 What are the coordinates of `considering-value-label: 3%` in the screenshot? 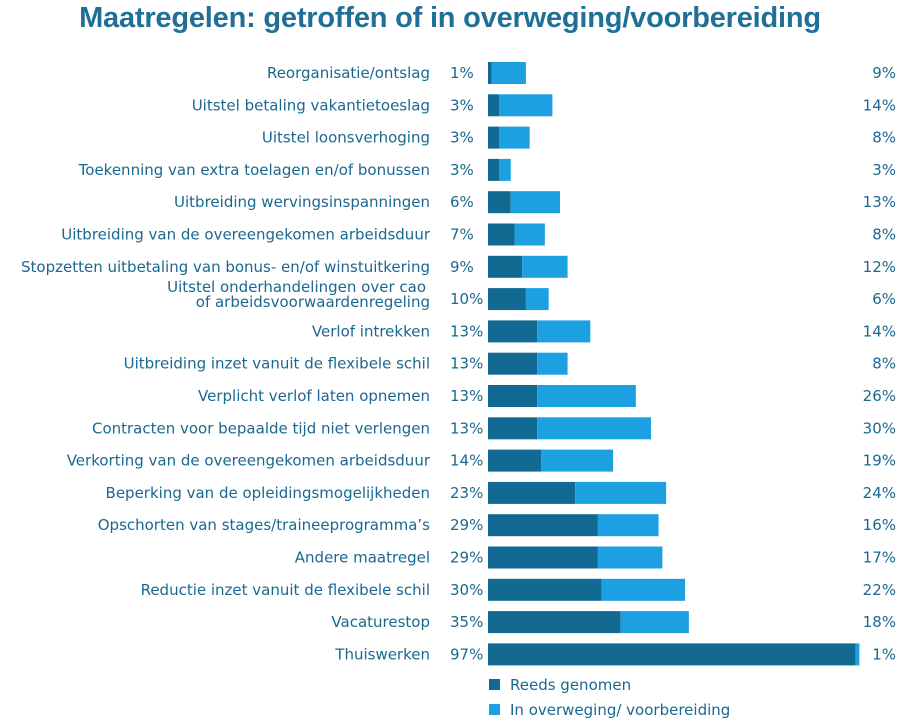 It's located at (884, 170).